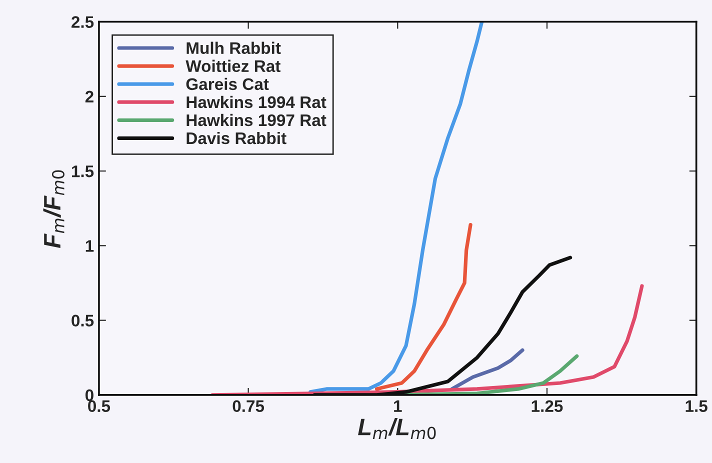 The image size is (712, 463). I want to click on y-tick-label: 1, so click(90, 246).